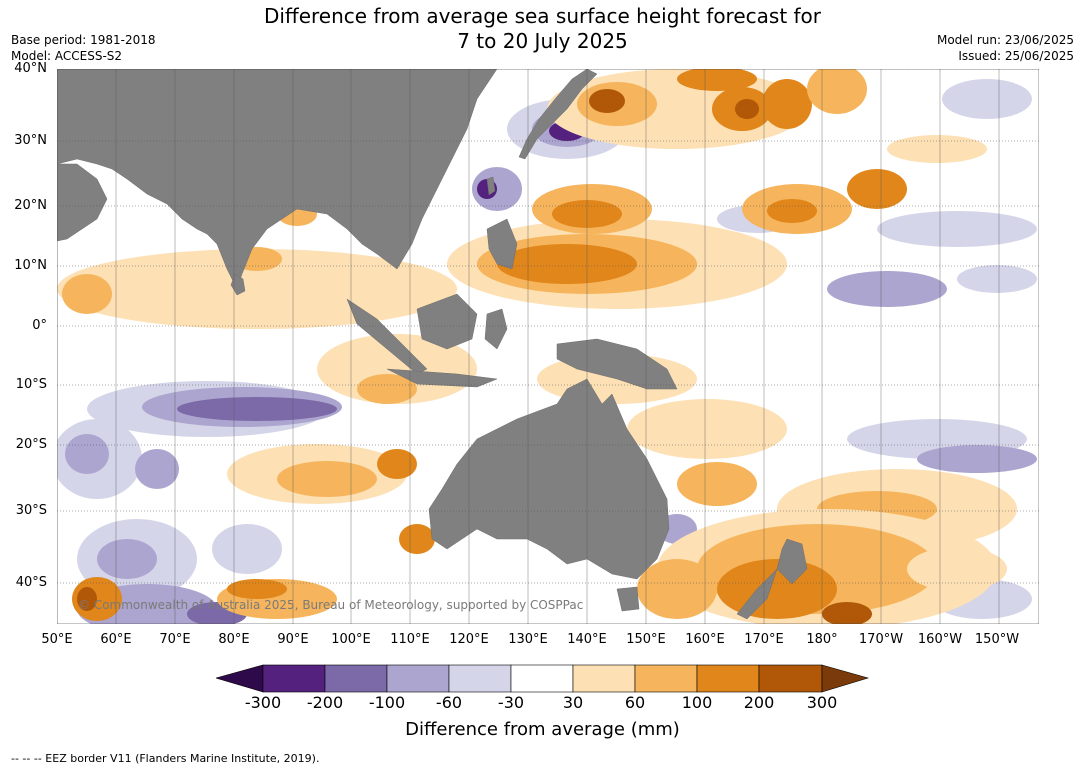  I want to click on lon-label: 130°E, so click(528, 639).